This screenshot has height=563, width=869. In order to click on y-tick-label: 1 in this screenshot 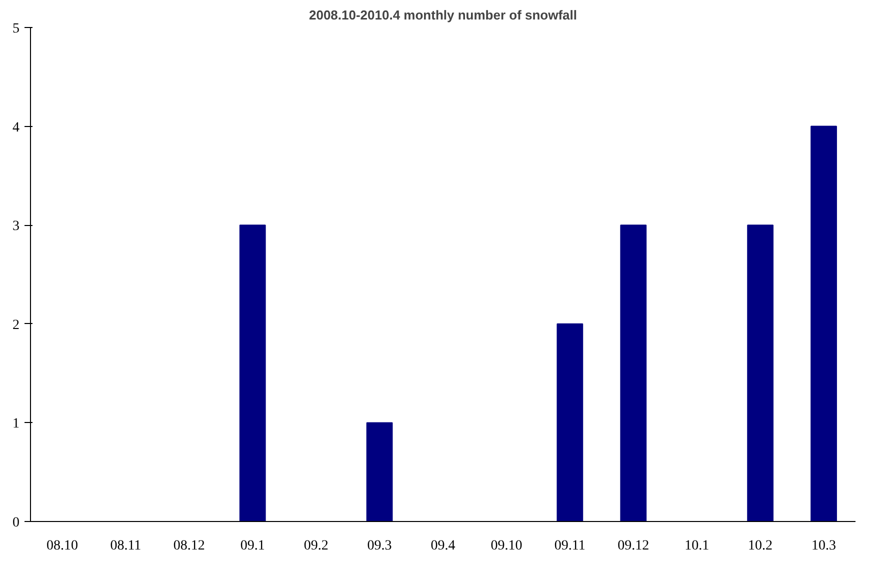, I will do `click(16, 424)`.